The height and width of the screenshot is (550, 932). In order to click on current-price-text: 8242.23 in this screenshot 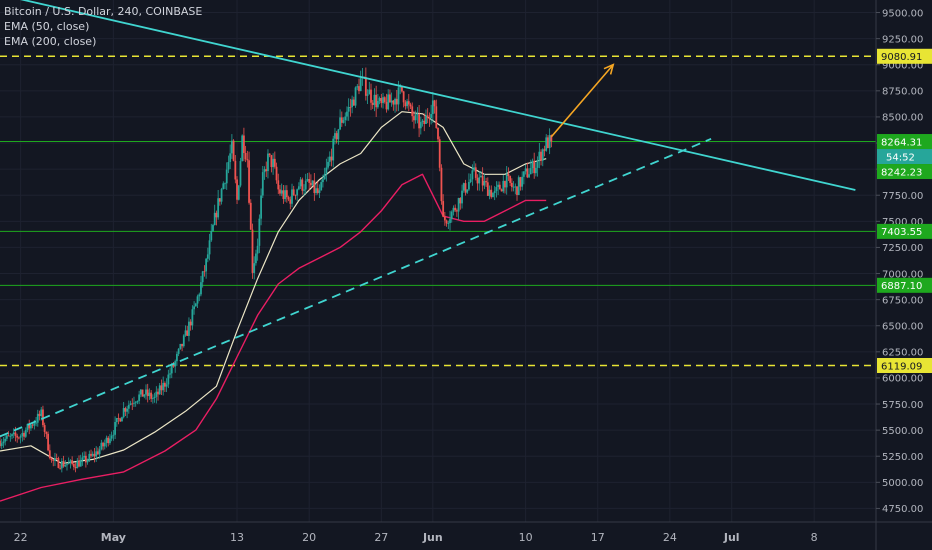, I will do `click(901, 172)`.